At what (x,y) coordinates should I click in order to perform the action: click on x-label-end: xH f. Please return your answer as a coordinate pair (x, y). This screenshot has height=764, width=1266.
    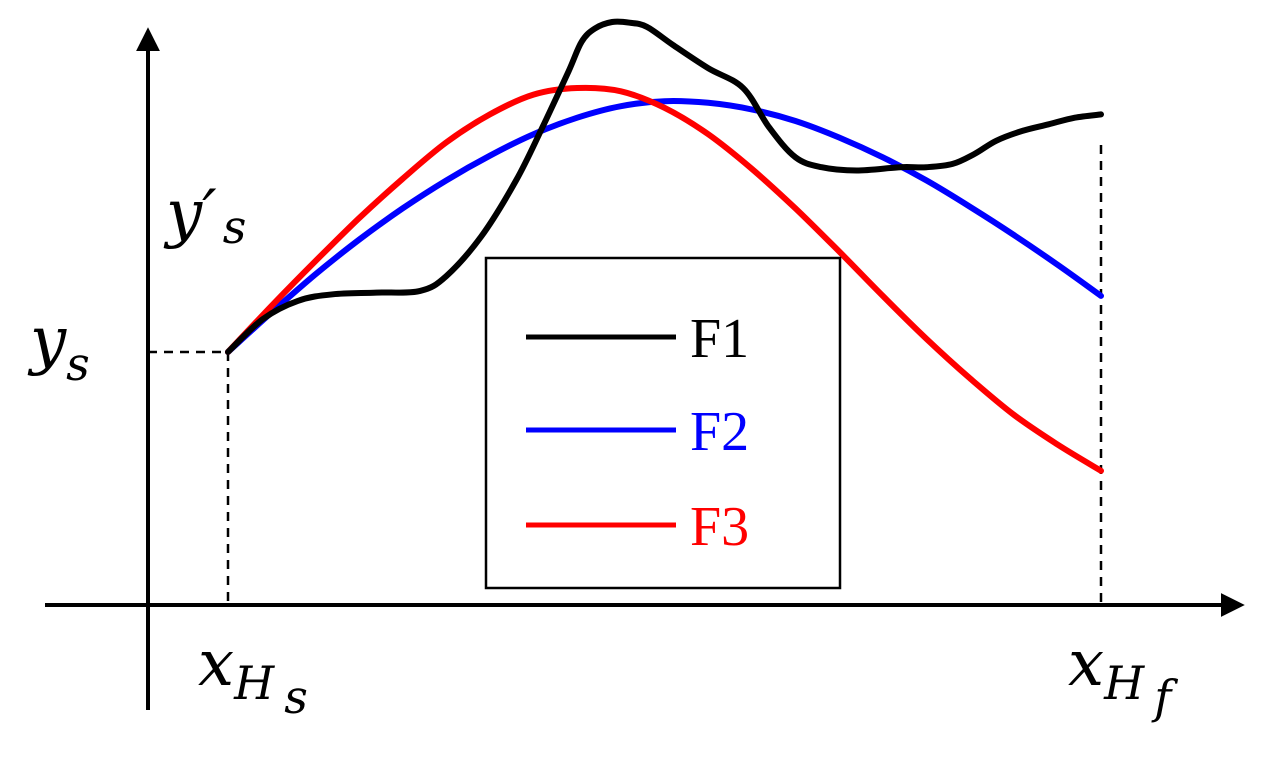
    Looking at the image, I should click on (1123, 675).